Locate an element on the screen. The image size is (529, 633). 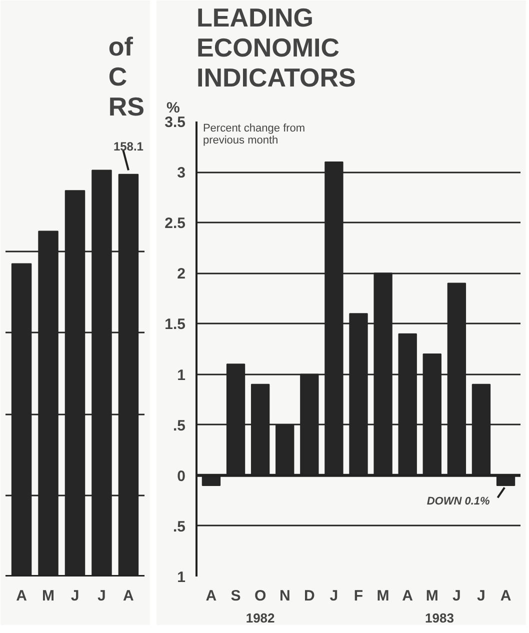
x-tick-label: N is located at coordinates (284, 596).